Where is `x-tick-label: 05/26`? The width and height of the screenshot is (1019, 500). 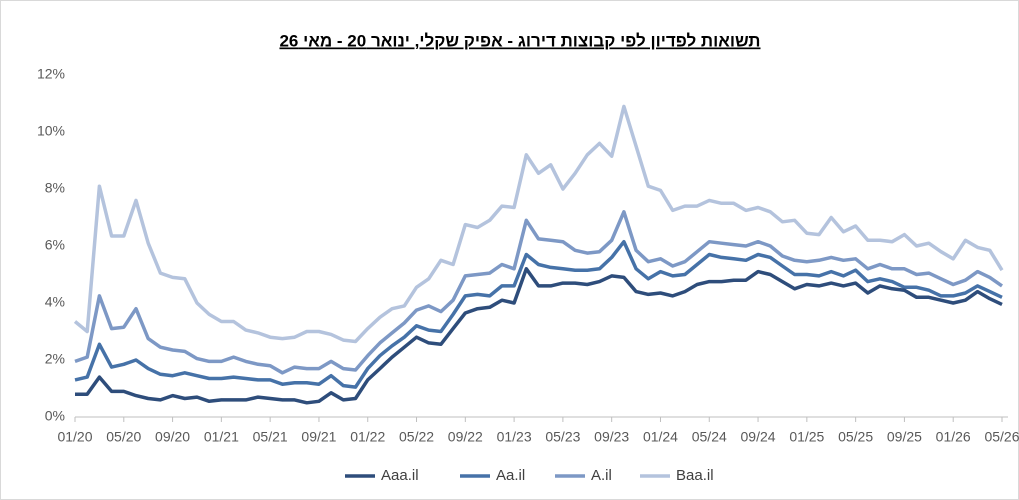 x-tick-label: 05/26 is located at coordinates (1001, 437).